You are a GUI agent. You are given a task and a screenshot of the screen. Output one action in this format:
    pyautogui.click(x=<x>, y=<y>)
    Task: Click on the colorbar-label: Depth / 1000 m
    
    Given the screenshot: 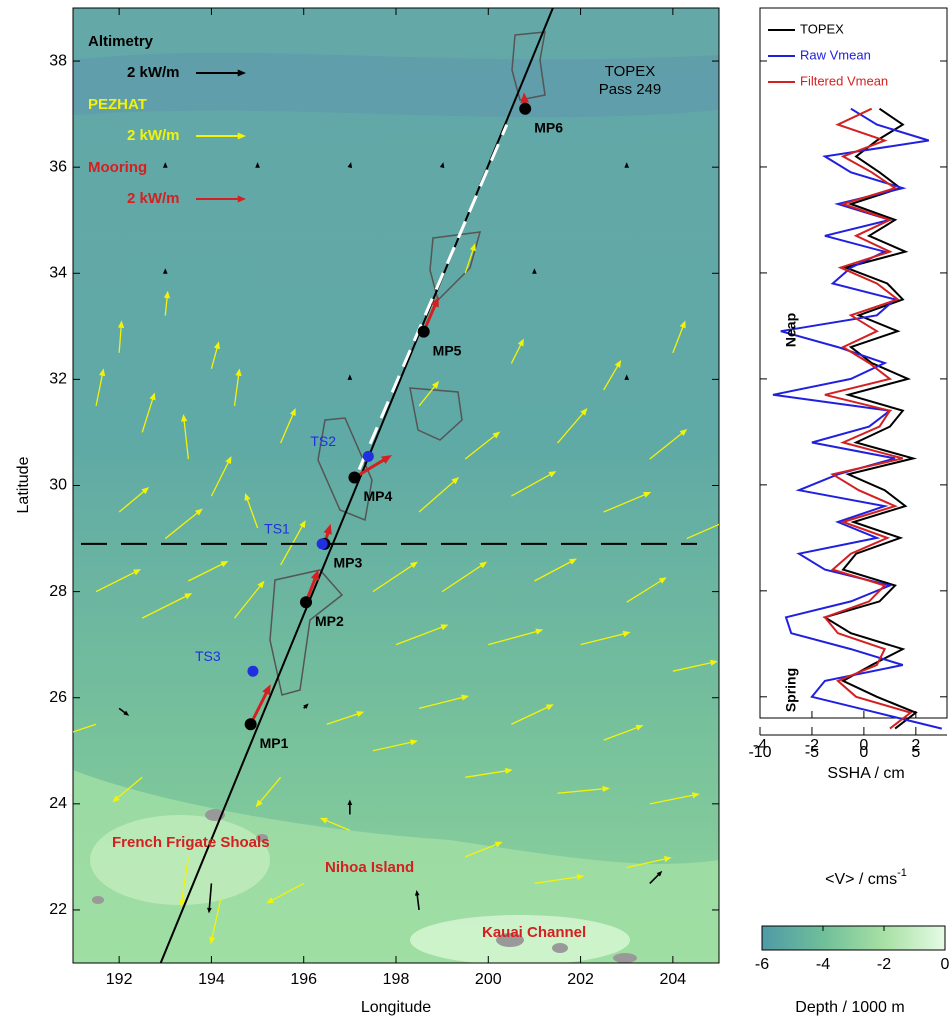 What is the action you would take?
    pyautogui.click(x=849, y=1007)
    